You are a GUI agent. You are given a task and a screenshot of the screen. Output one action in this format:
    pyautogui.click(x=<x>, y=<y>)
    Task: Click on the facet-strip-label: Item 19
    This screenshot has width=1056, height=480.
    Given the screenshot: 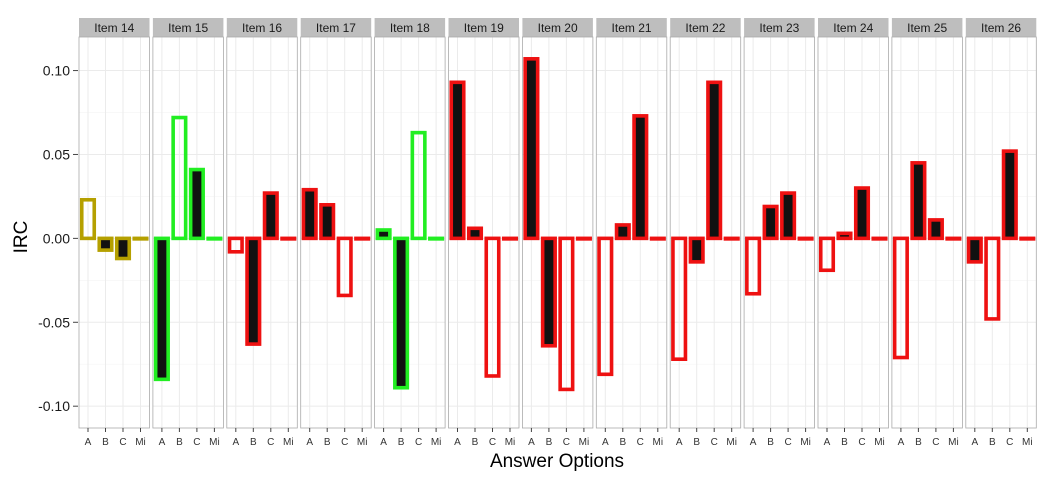 What is the action you would take?
    pyautogui.click(x=484, y=28)
    